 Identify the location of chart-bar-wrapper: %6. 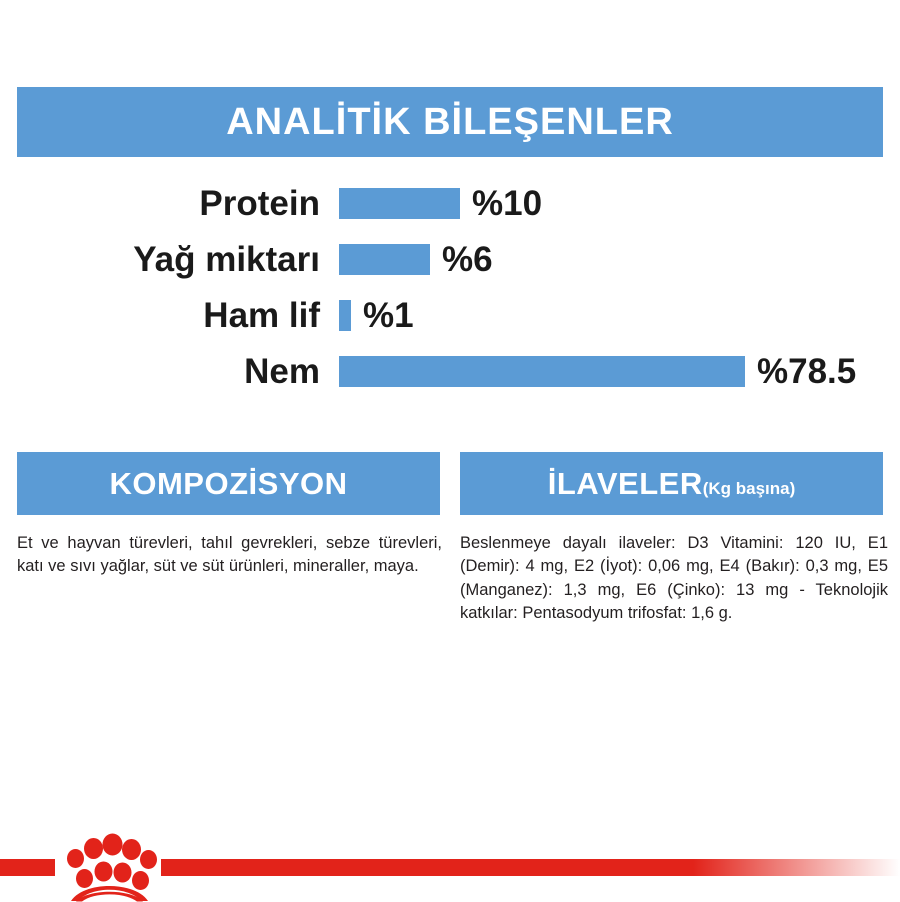
(416, 259).